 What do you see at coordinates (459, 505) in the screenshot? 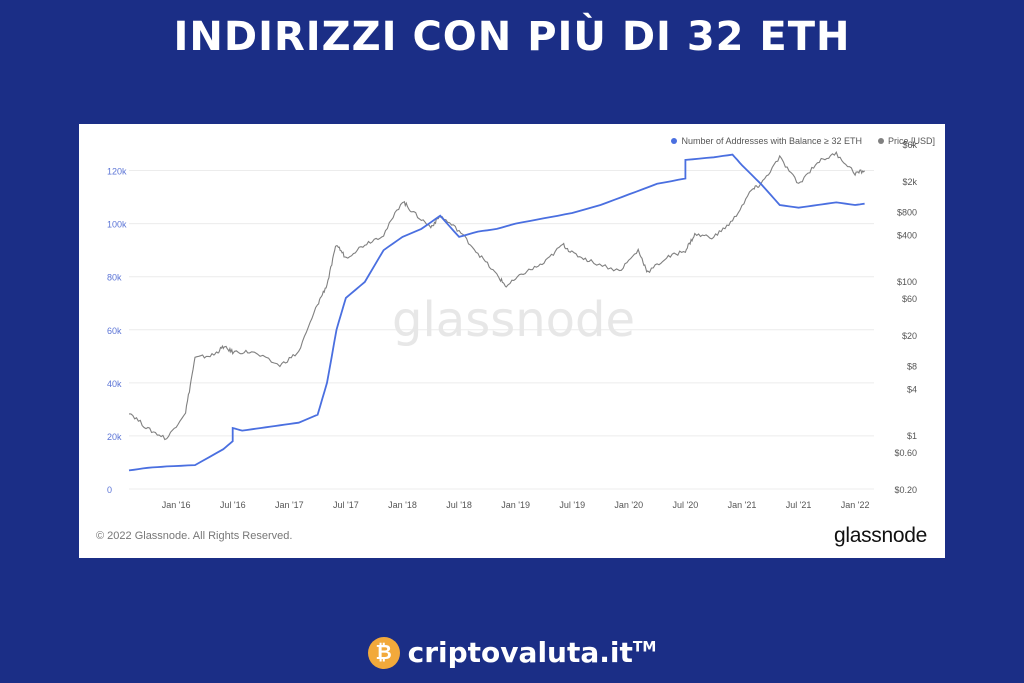
I see `x-tick-label: Jul '18` at bounding box center [459, 505].